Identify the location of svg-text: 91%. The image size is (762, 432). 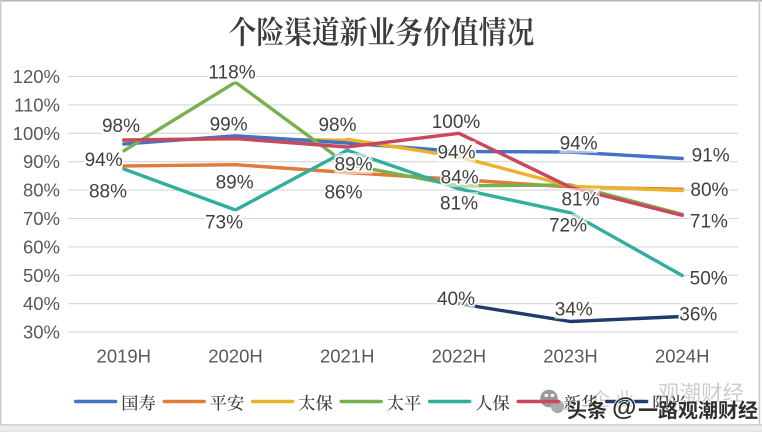
(711, 155).